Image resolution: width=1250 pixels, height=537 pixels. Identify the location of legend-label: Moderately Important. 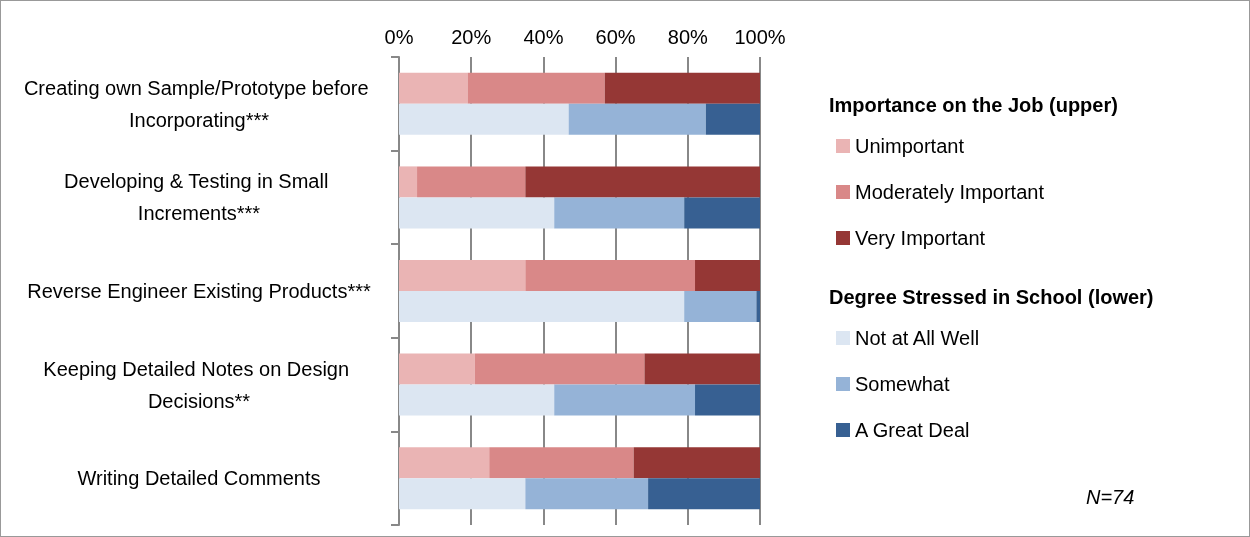
(950, 192).